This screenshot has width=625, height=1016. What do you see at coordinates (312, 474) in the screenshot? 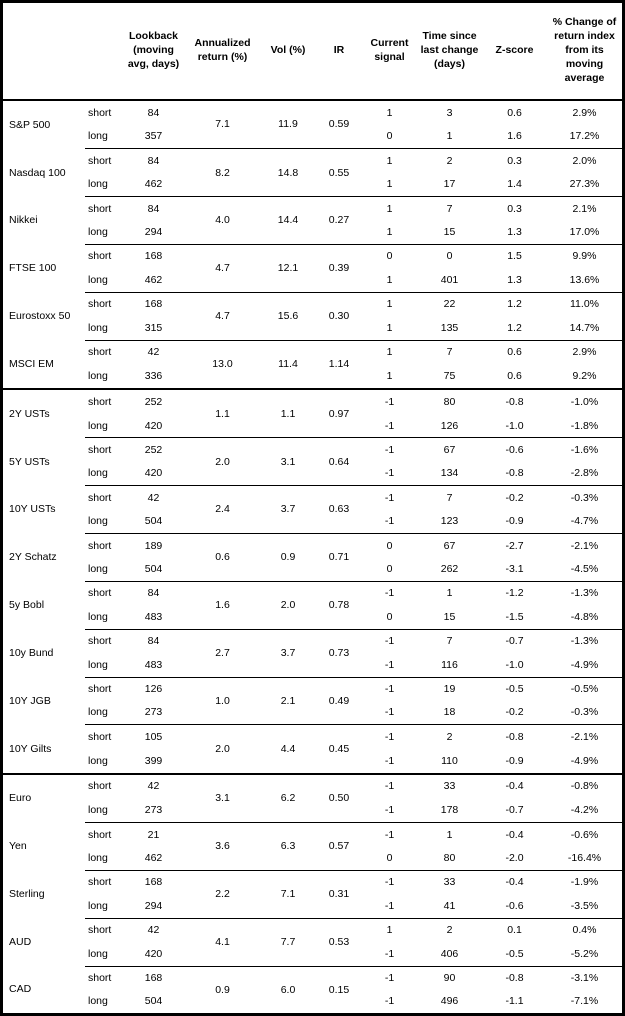
I see `table-row: long 420 -1 134 -0.8 -2.8%` at bounding box center [312, 474].